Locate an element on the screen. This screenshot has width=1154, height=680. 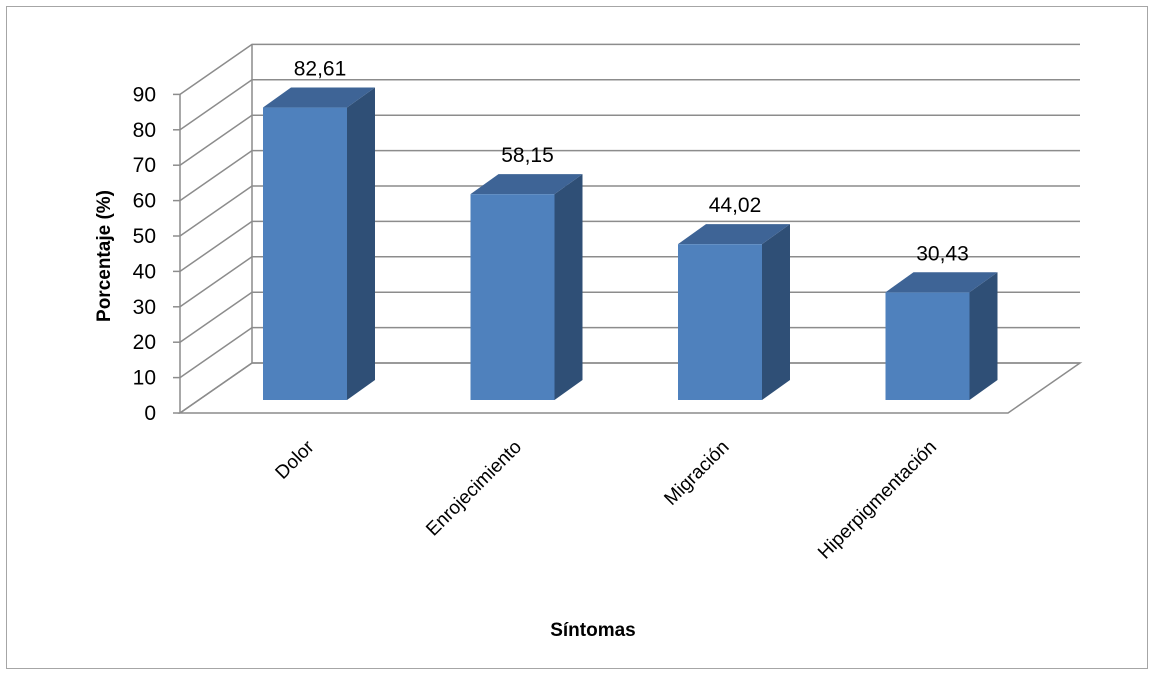
y-tick-label: 60 is located at coordinates (144, 201).